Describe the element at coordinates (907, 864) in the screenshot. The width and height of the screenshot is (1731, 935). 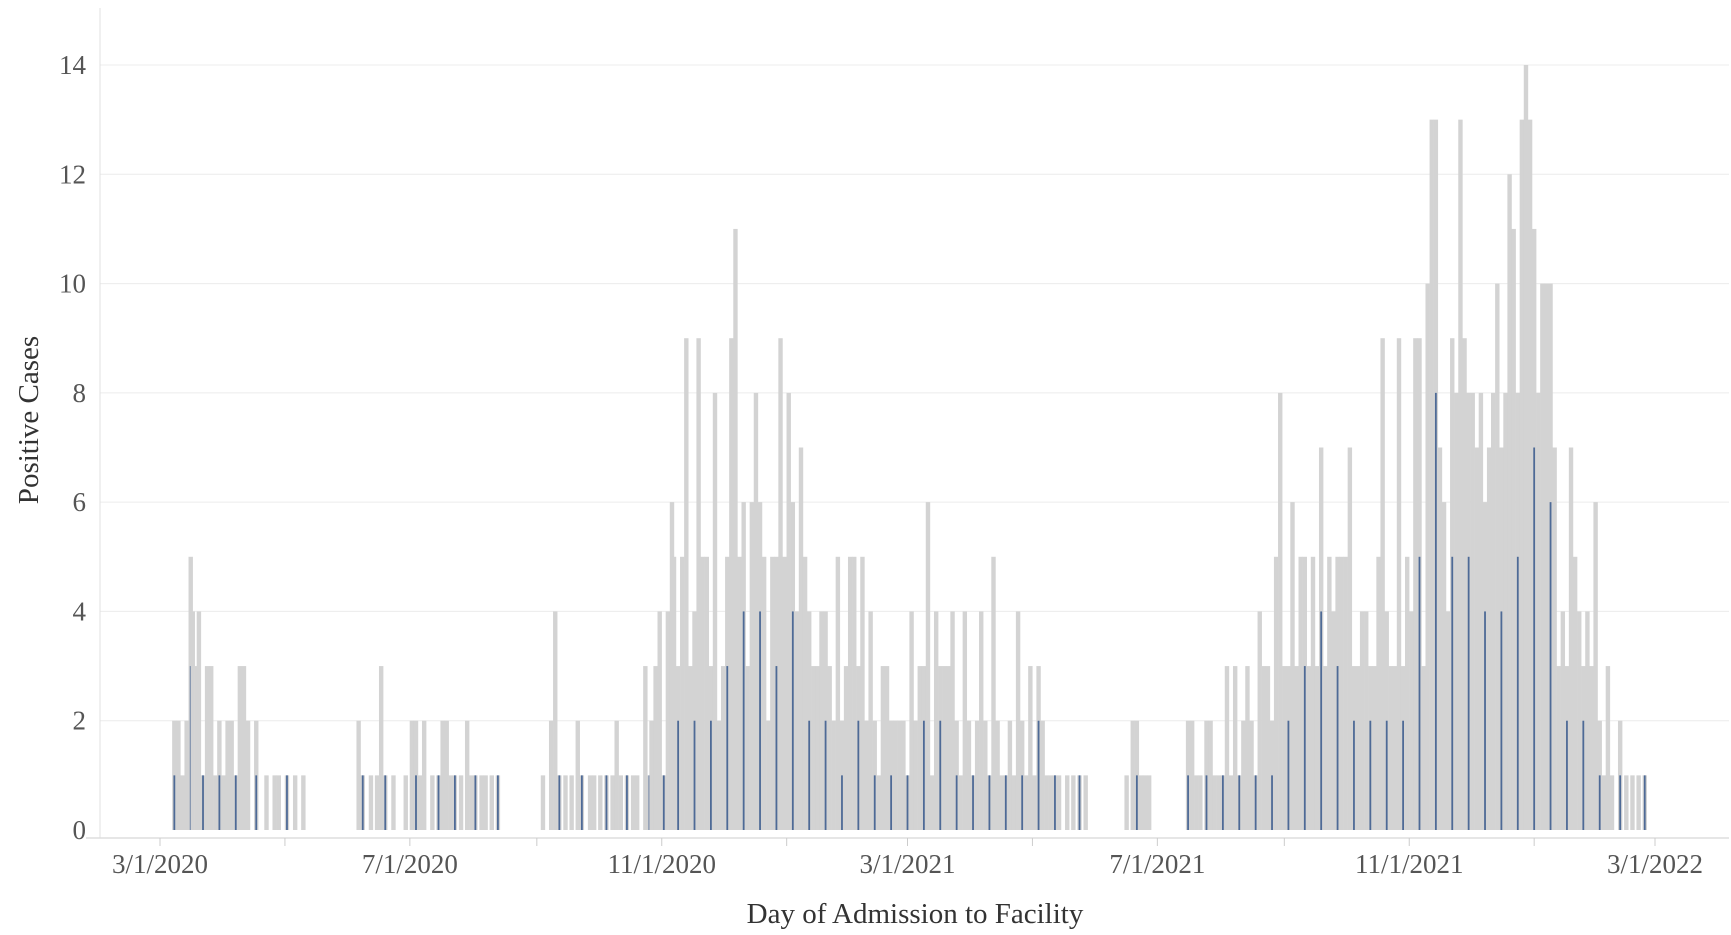
I see `x-tick-label-3: 3/1/2021` at that location.